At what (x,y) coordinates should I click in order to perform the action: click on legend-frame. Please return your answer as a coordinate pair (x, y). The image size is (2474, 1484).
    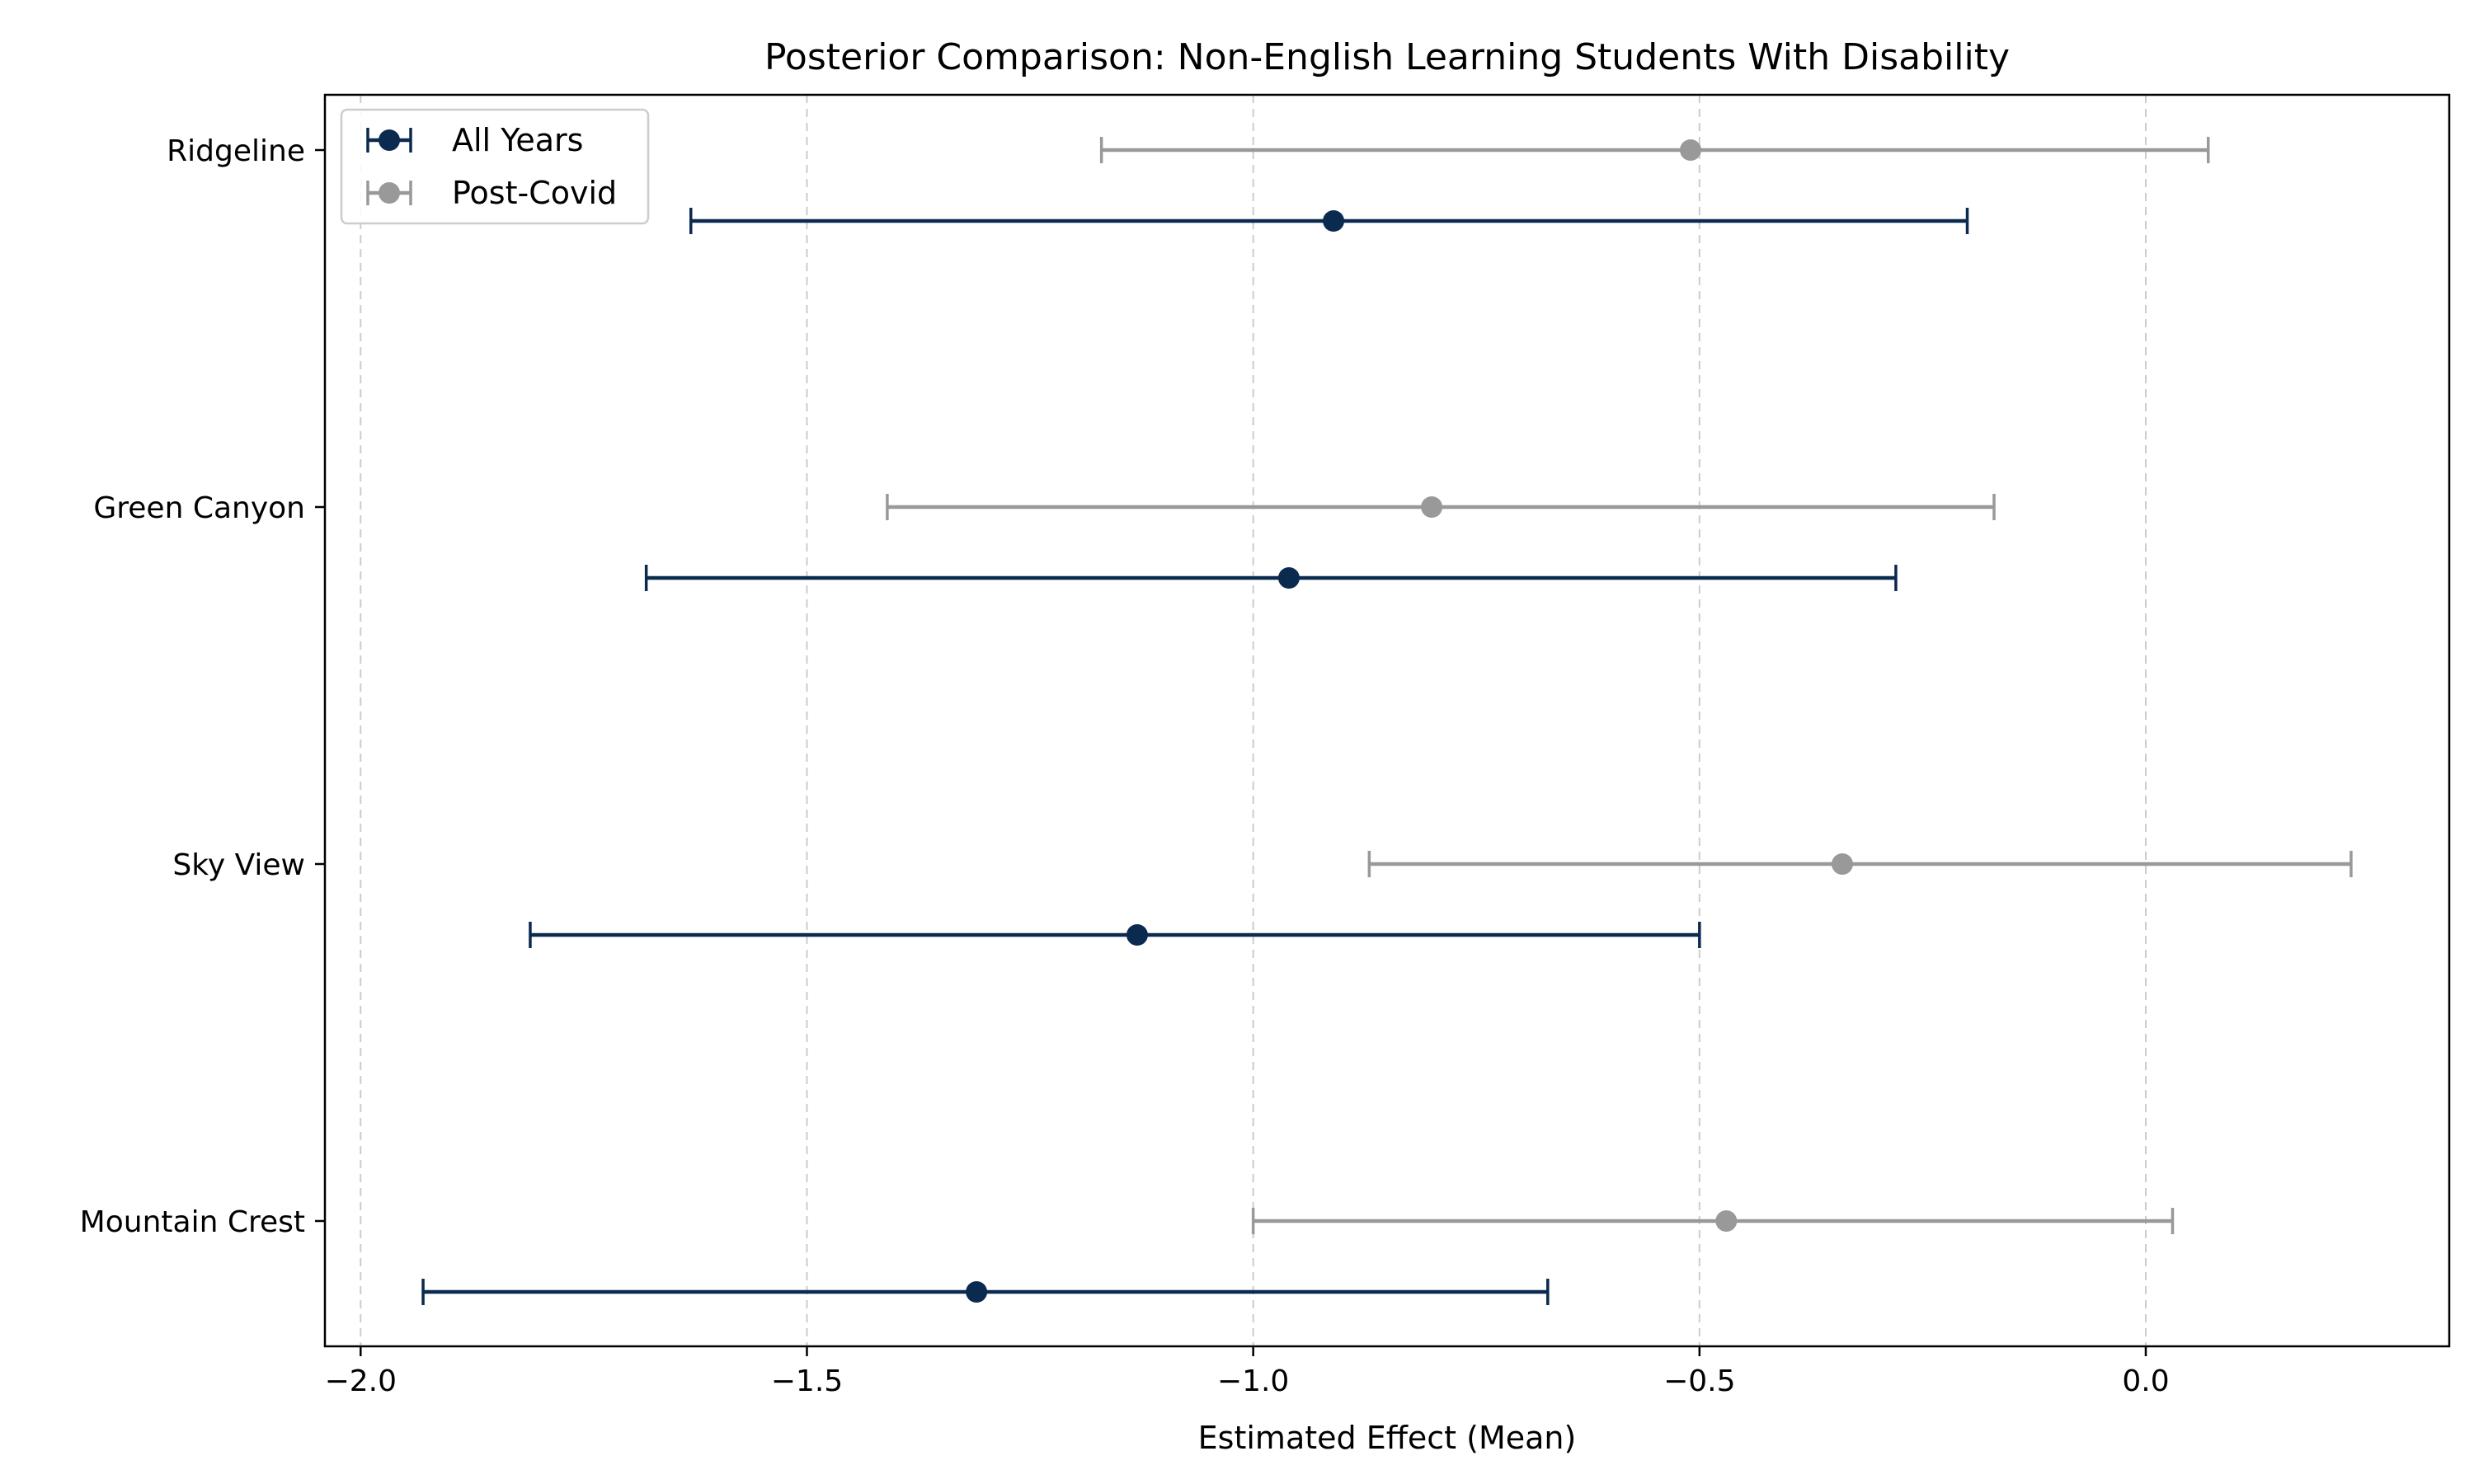
    Looking at the image, I should click on (495, 166).